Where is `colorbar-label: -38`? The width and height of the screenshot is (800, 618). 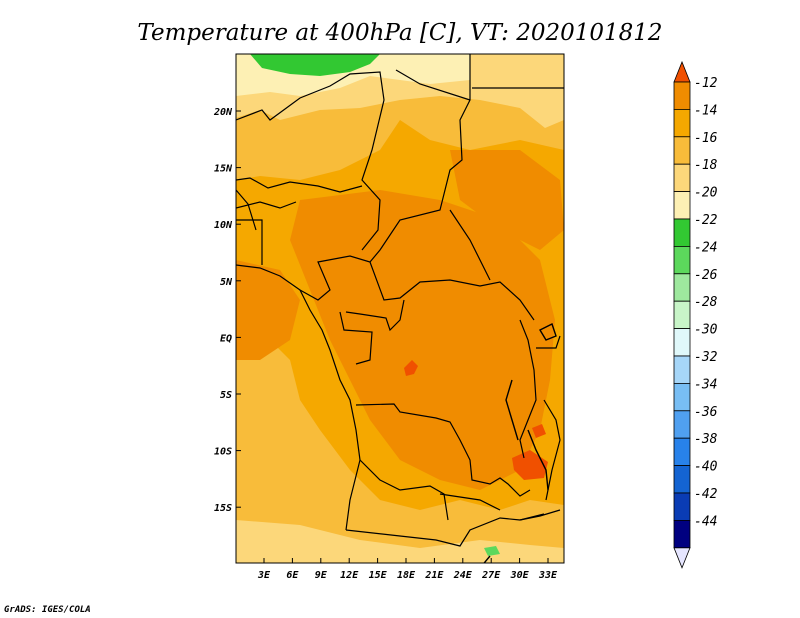
colorbar-label: -38 is located at coordinates (706, 439).